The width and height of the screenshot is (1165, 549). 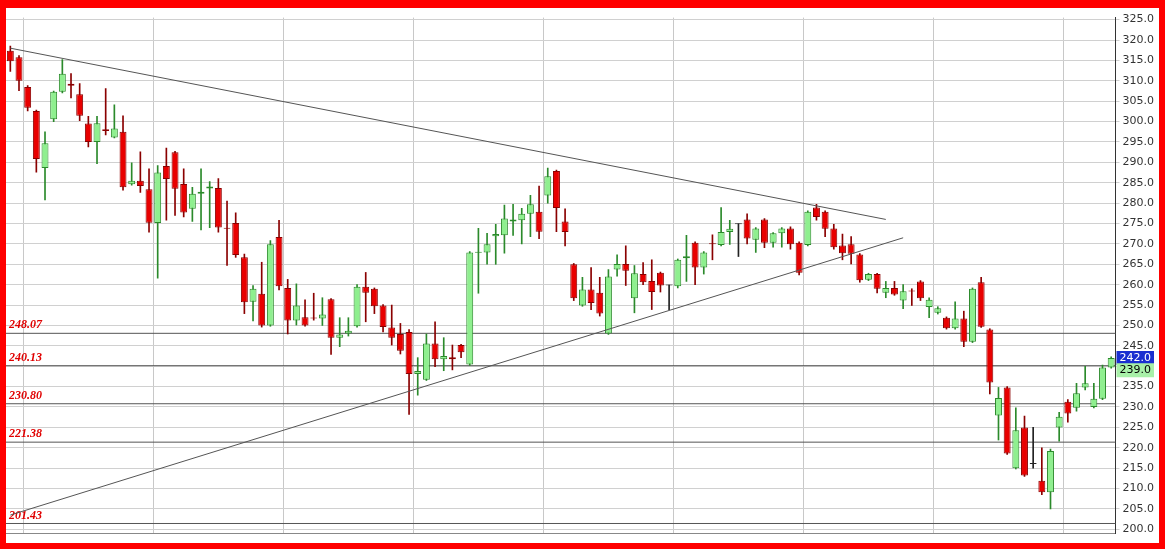 I want to click on y-tick-label: 205.0, so click(x=1138, y=508).